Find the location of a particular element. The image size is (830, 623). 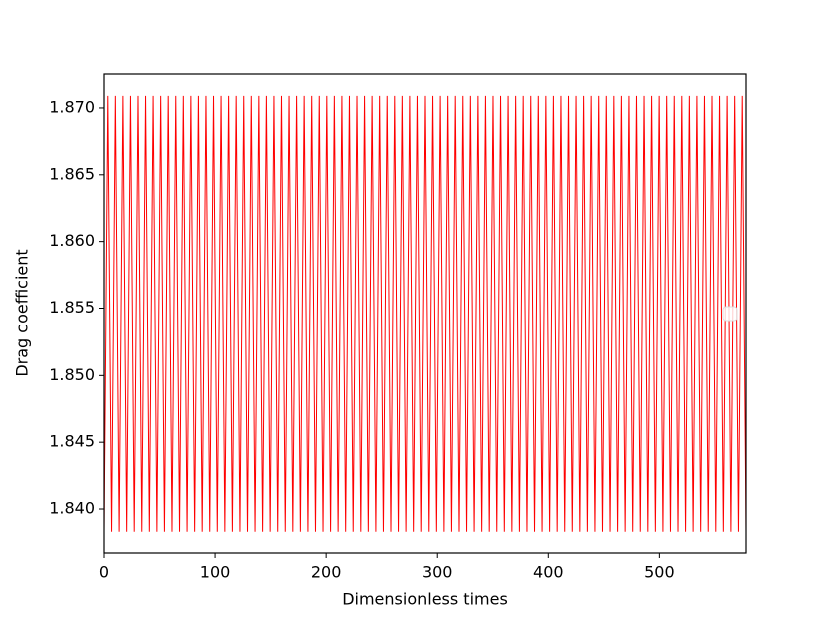

y-tick-label: 1.860 is located at coordinates (72, 240).